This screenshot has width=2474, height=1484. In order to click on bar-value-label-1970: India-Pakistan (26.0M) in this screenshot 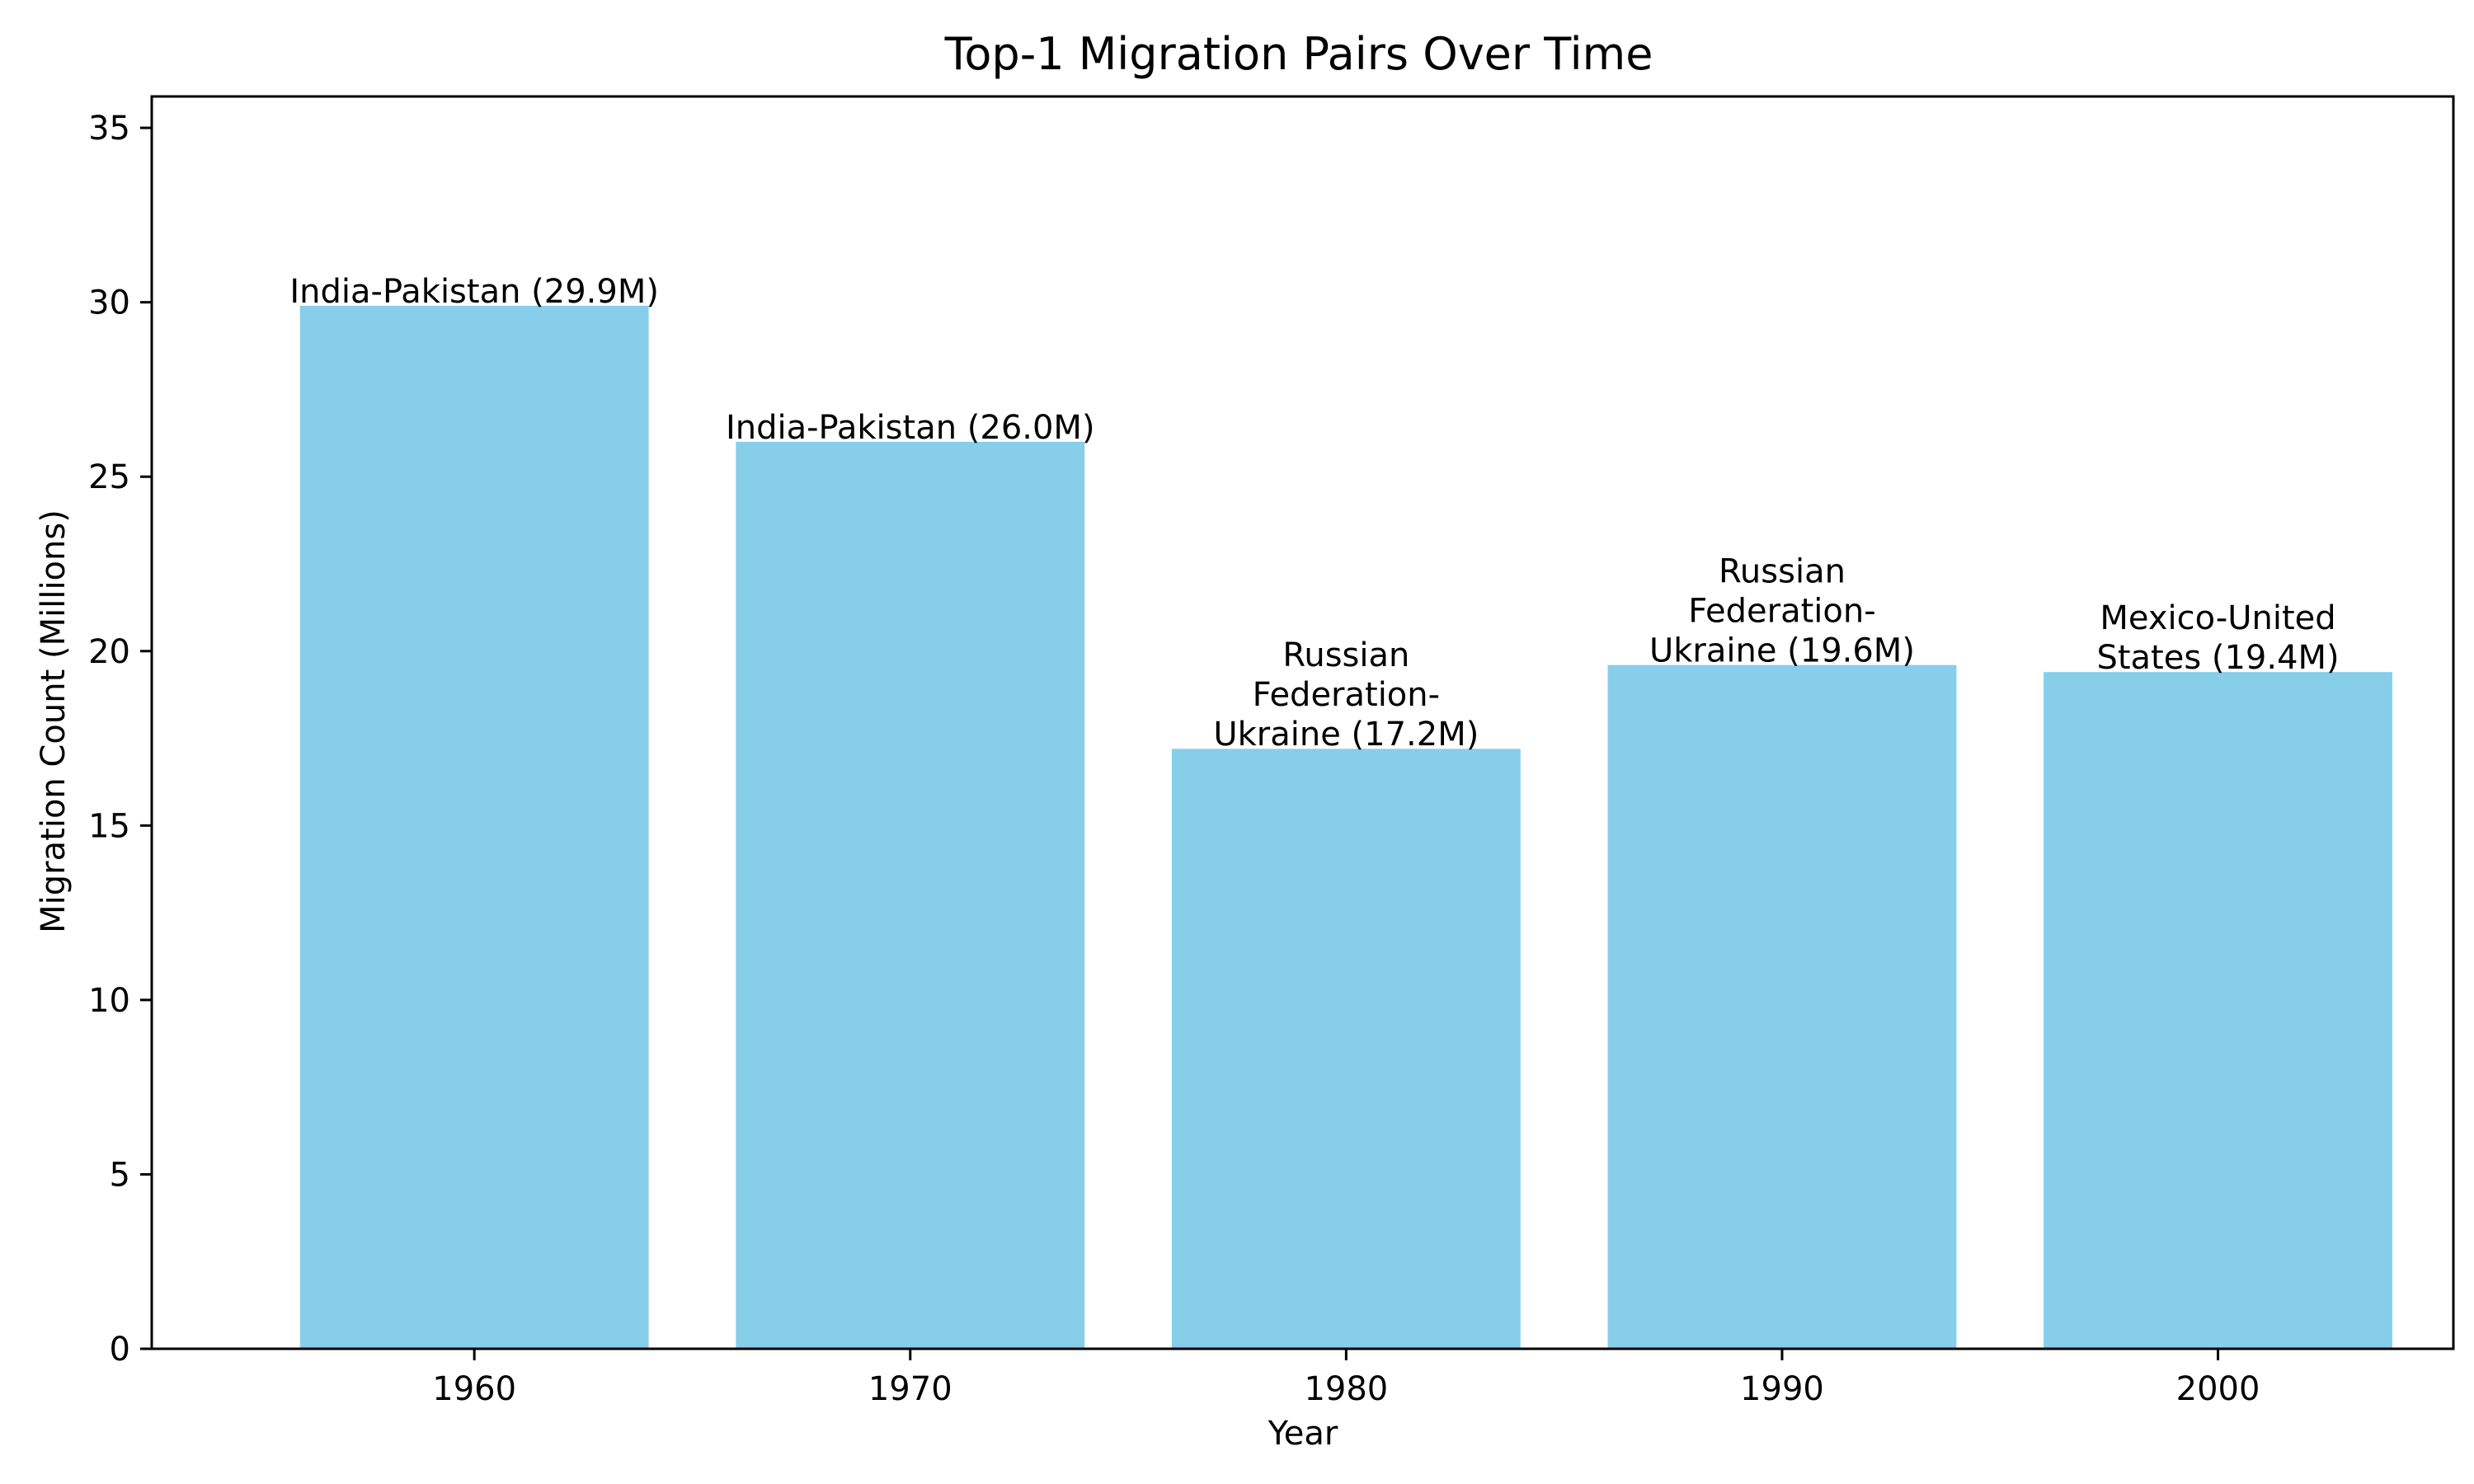, I will do `click(910, 428)`.